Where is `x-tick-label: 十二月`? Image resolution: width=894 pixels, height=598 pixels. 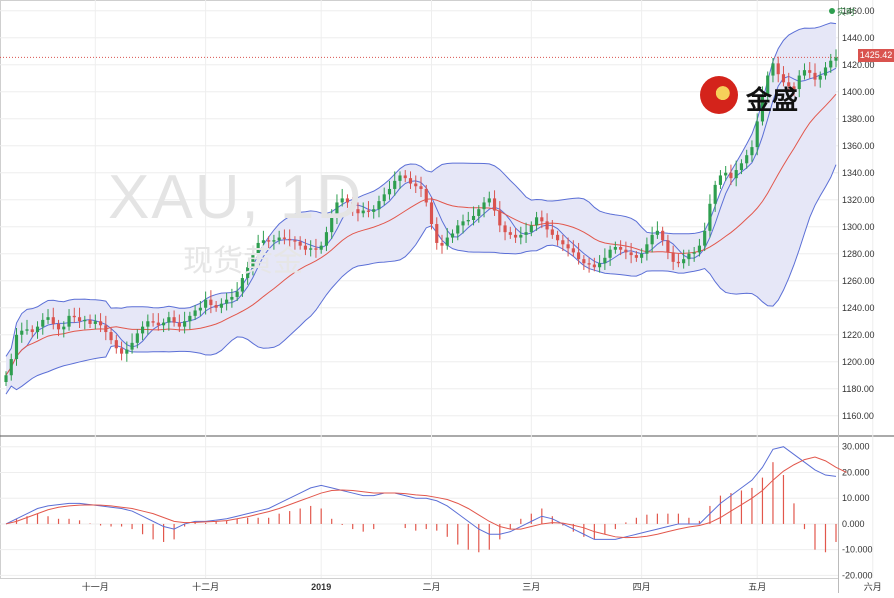 x-tick-label: 十二月 is located at coordinates (205, 586).